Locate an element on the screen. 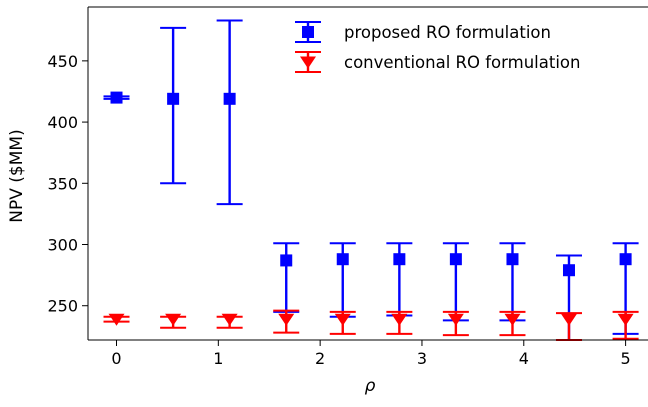 Image resolution: width=648 pixels, height=407 pixels. x-tick-label: 2 is located at coordinates (320, 358).